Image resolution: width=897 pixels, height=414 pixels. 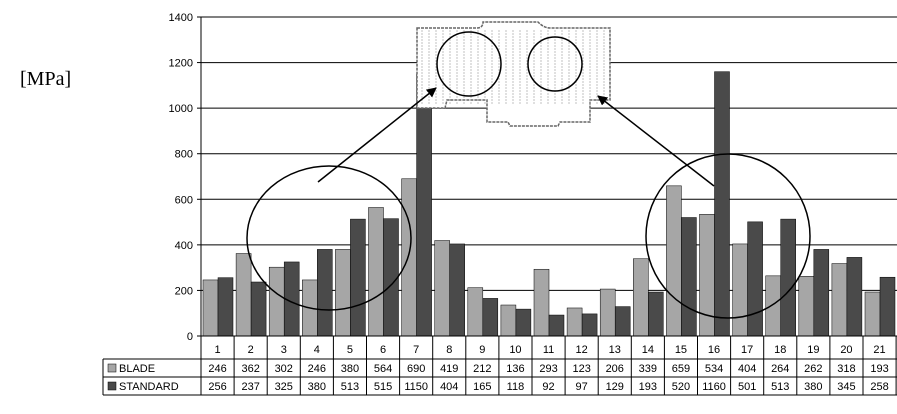 What do you see at coordinates (383, 369) in the screenshot?
I see `data-label: 564` at bounding box center [383, 369].